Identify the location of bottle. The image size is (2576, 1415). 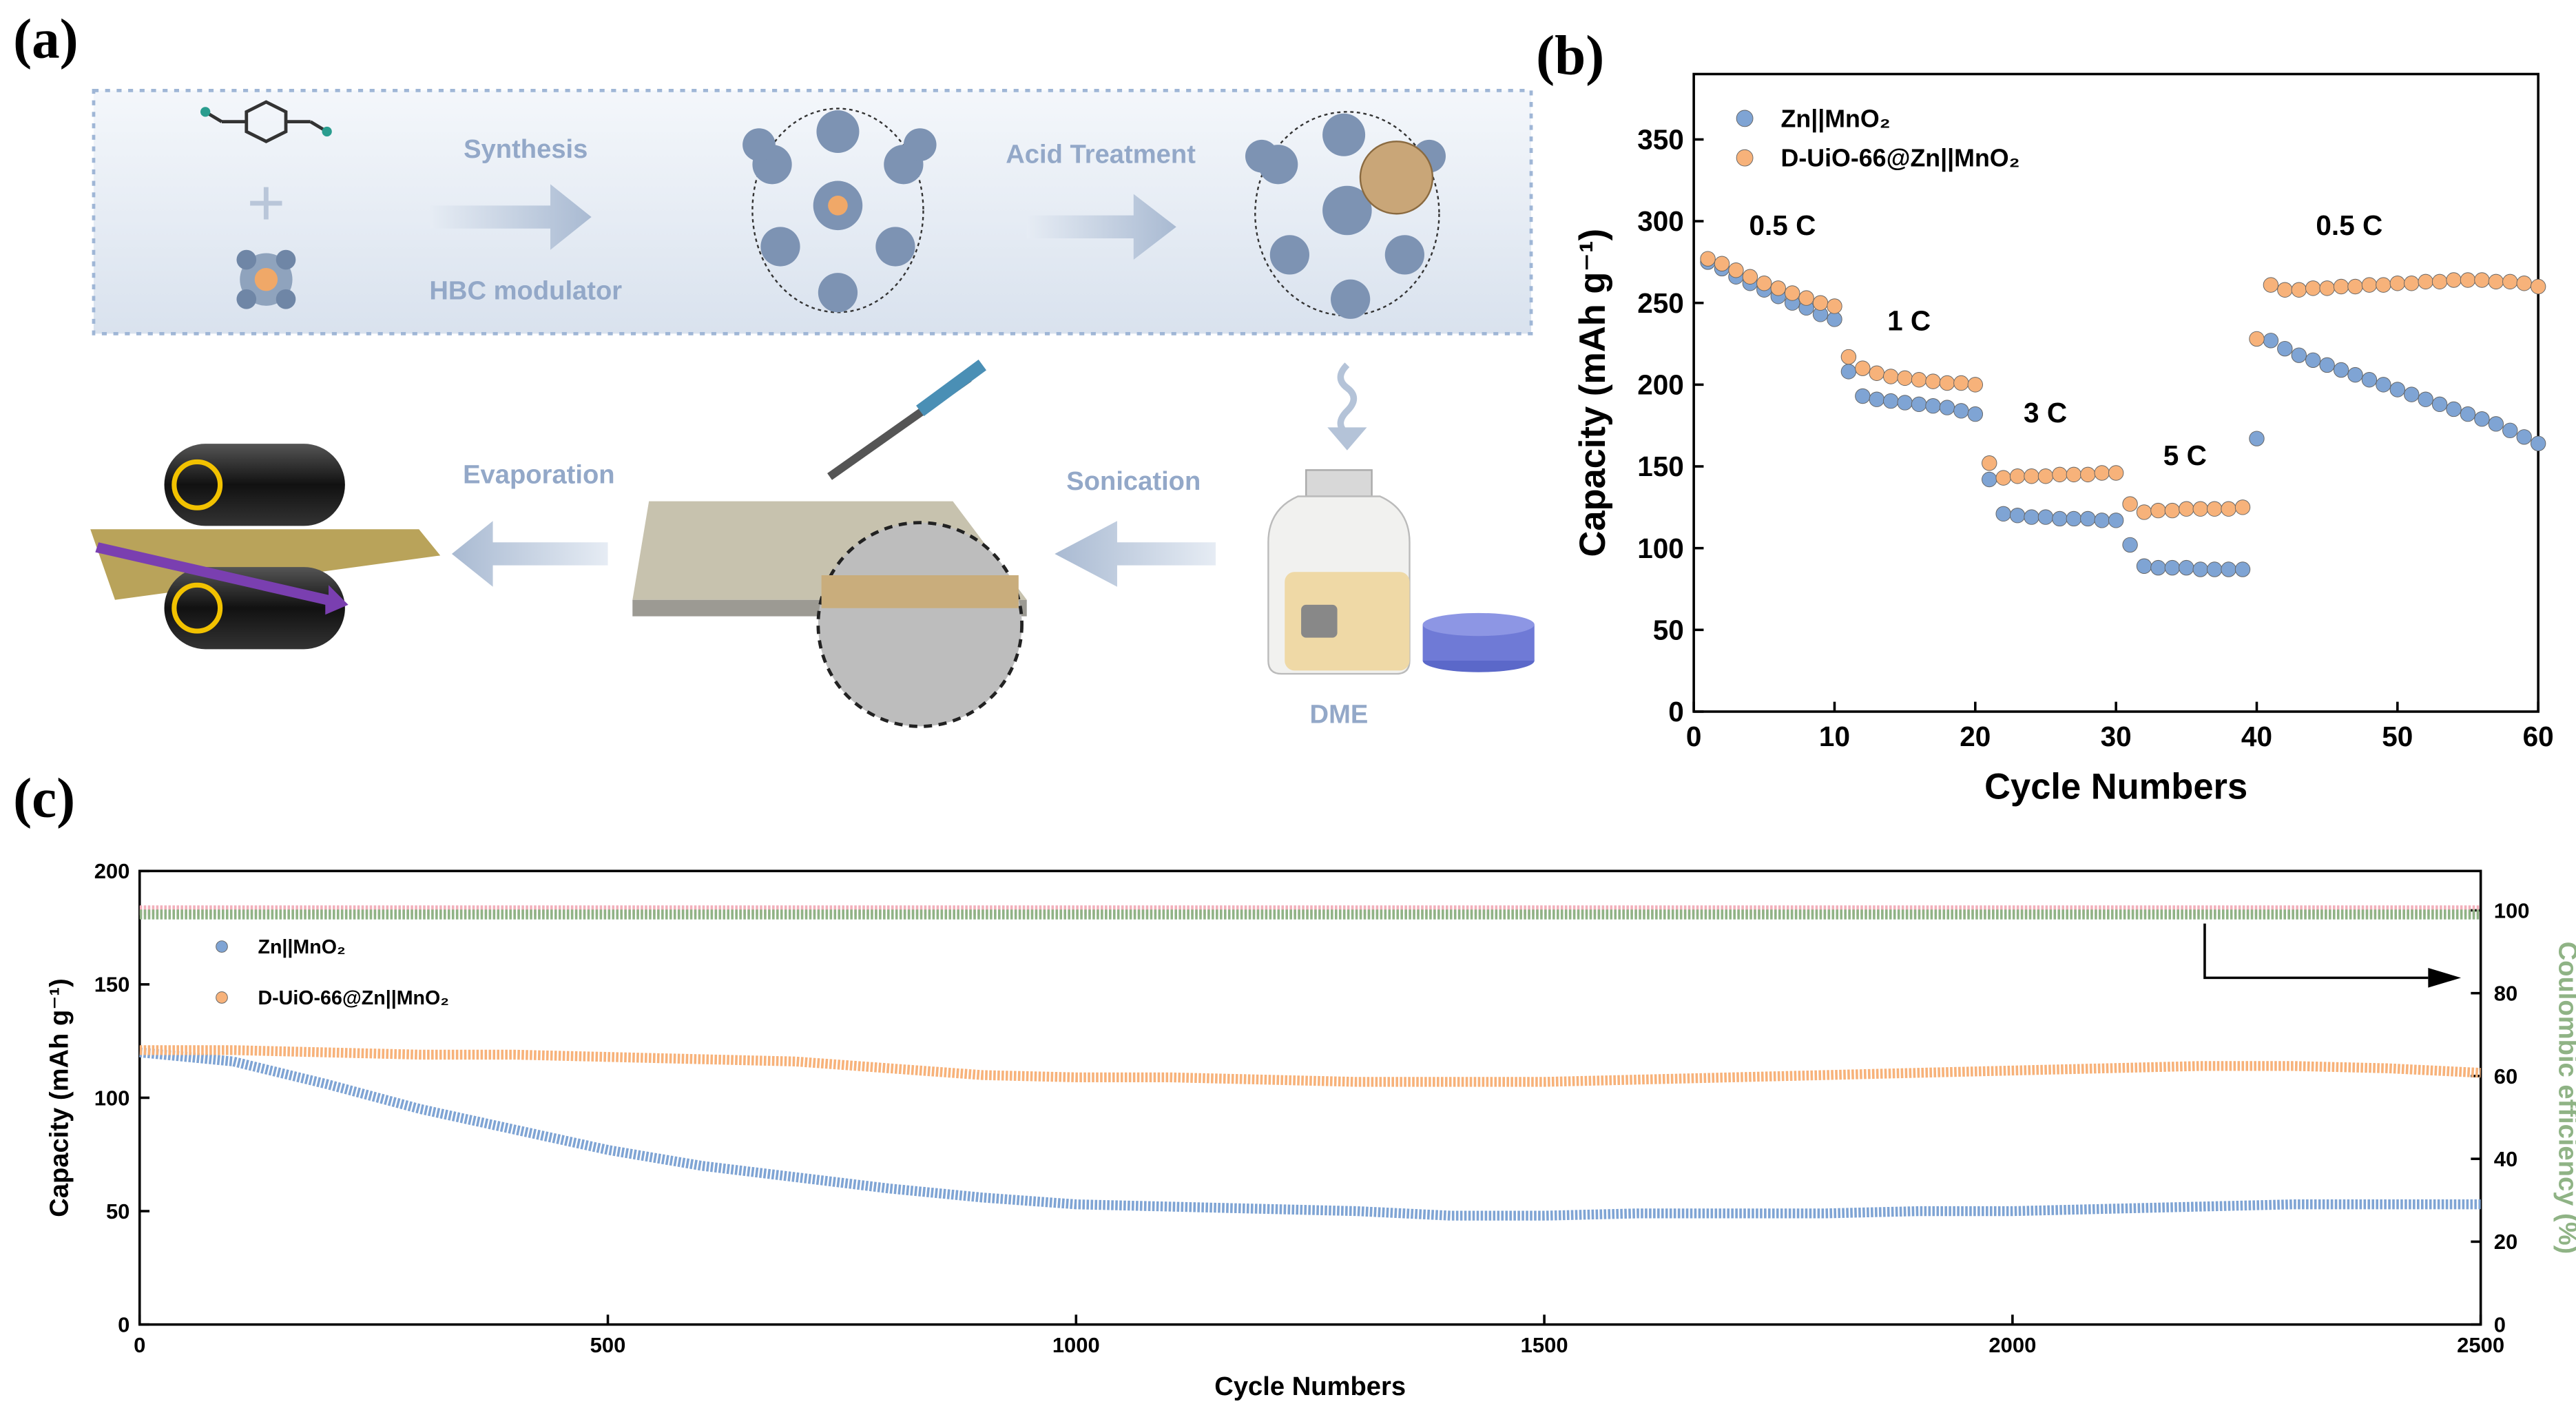
(1401, 572).